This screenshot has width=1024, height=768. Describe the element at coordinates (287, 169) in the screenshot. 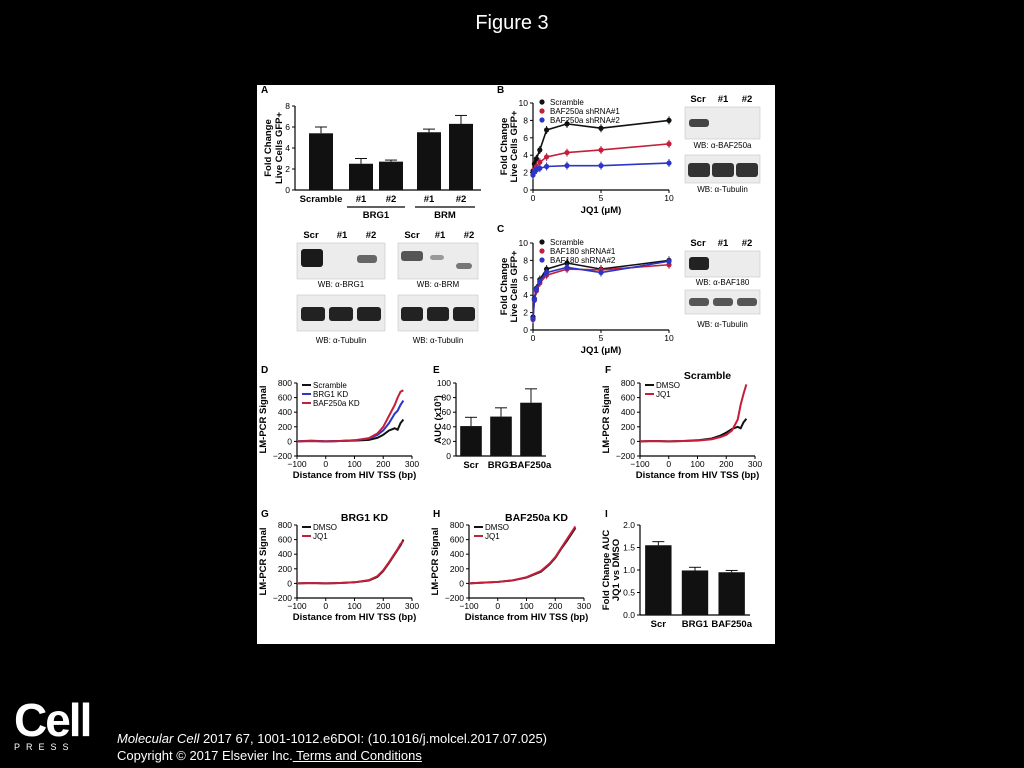

I see `panel-a-y-tick-label: 2` at that location.